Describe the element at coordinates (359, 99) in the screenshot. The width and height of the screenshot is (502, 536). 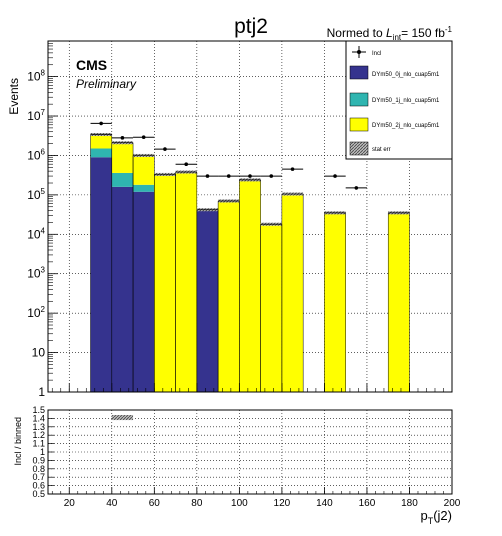
I see `legend-dy1j-swatch` at that location.